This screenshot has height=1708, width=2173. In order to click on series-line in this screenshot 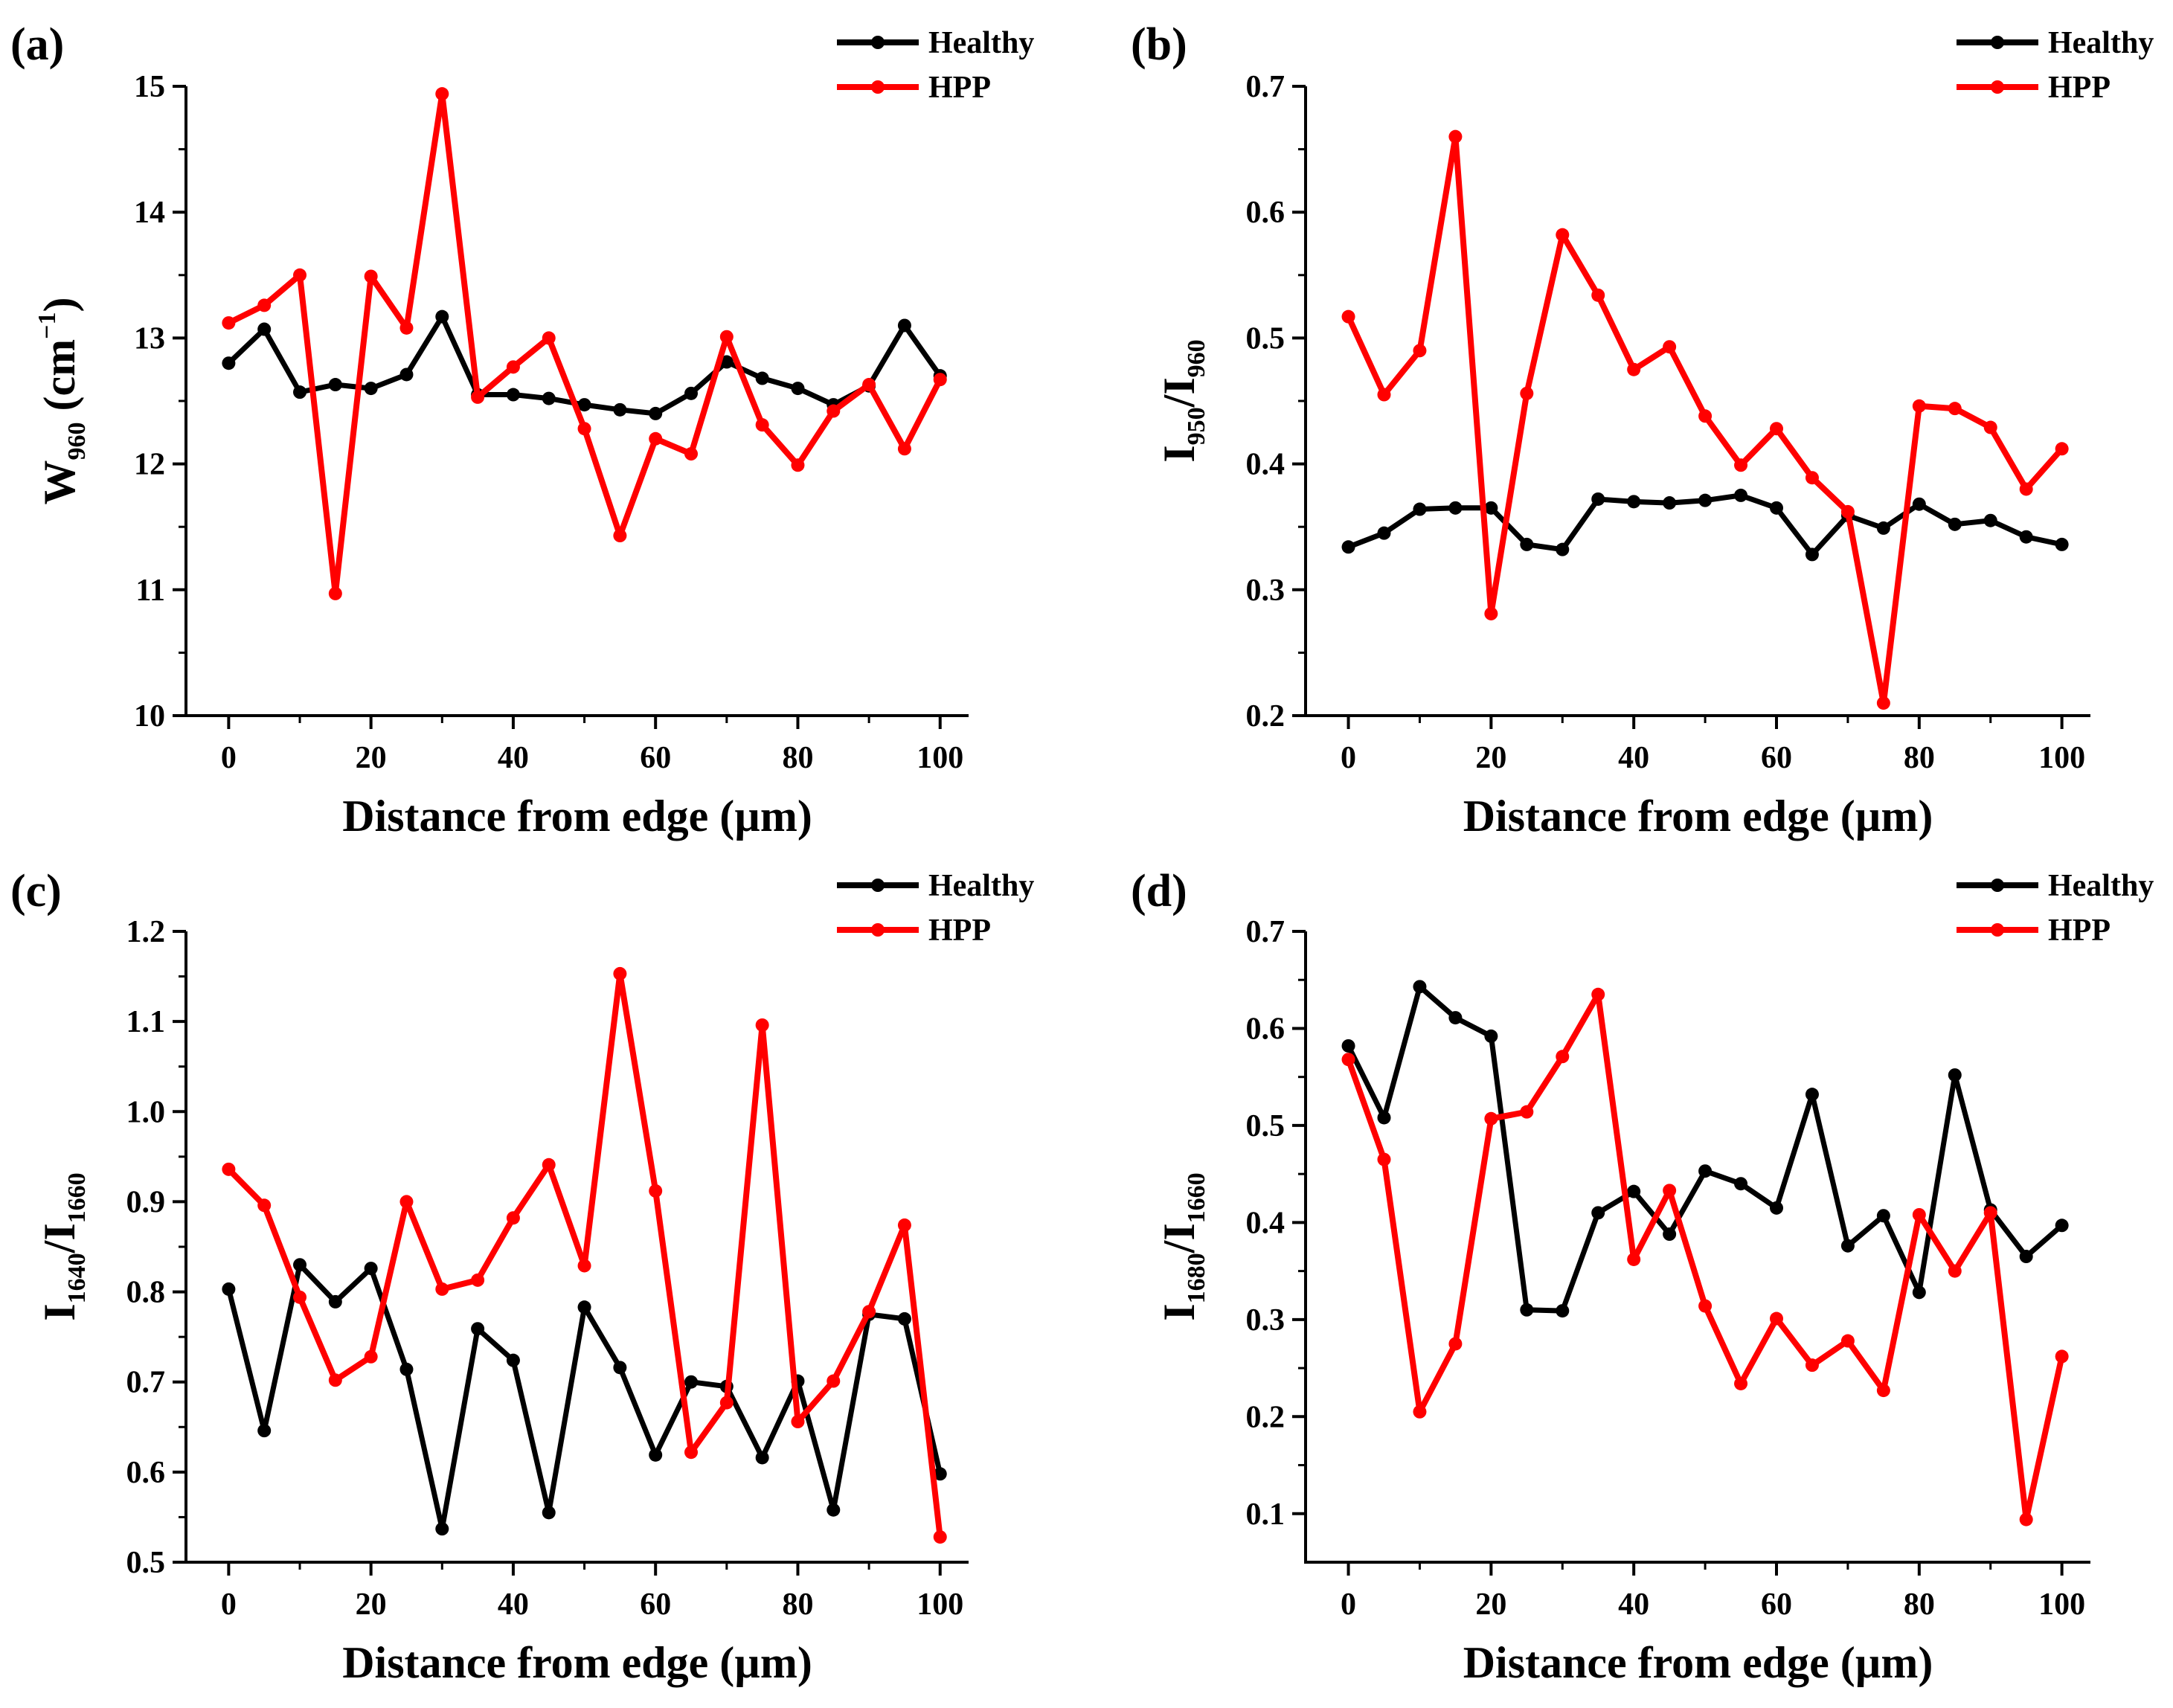, I will do `click(1705, 1148)`.